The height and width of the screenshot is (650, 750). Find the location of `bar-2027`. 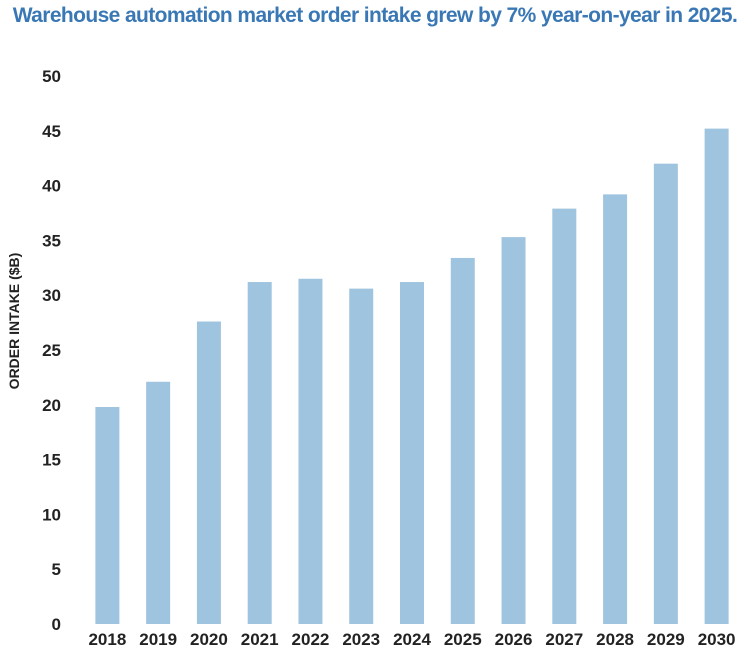

bar-2027 is located at coordinates (564, 416).